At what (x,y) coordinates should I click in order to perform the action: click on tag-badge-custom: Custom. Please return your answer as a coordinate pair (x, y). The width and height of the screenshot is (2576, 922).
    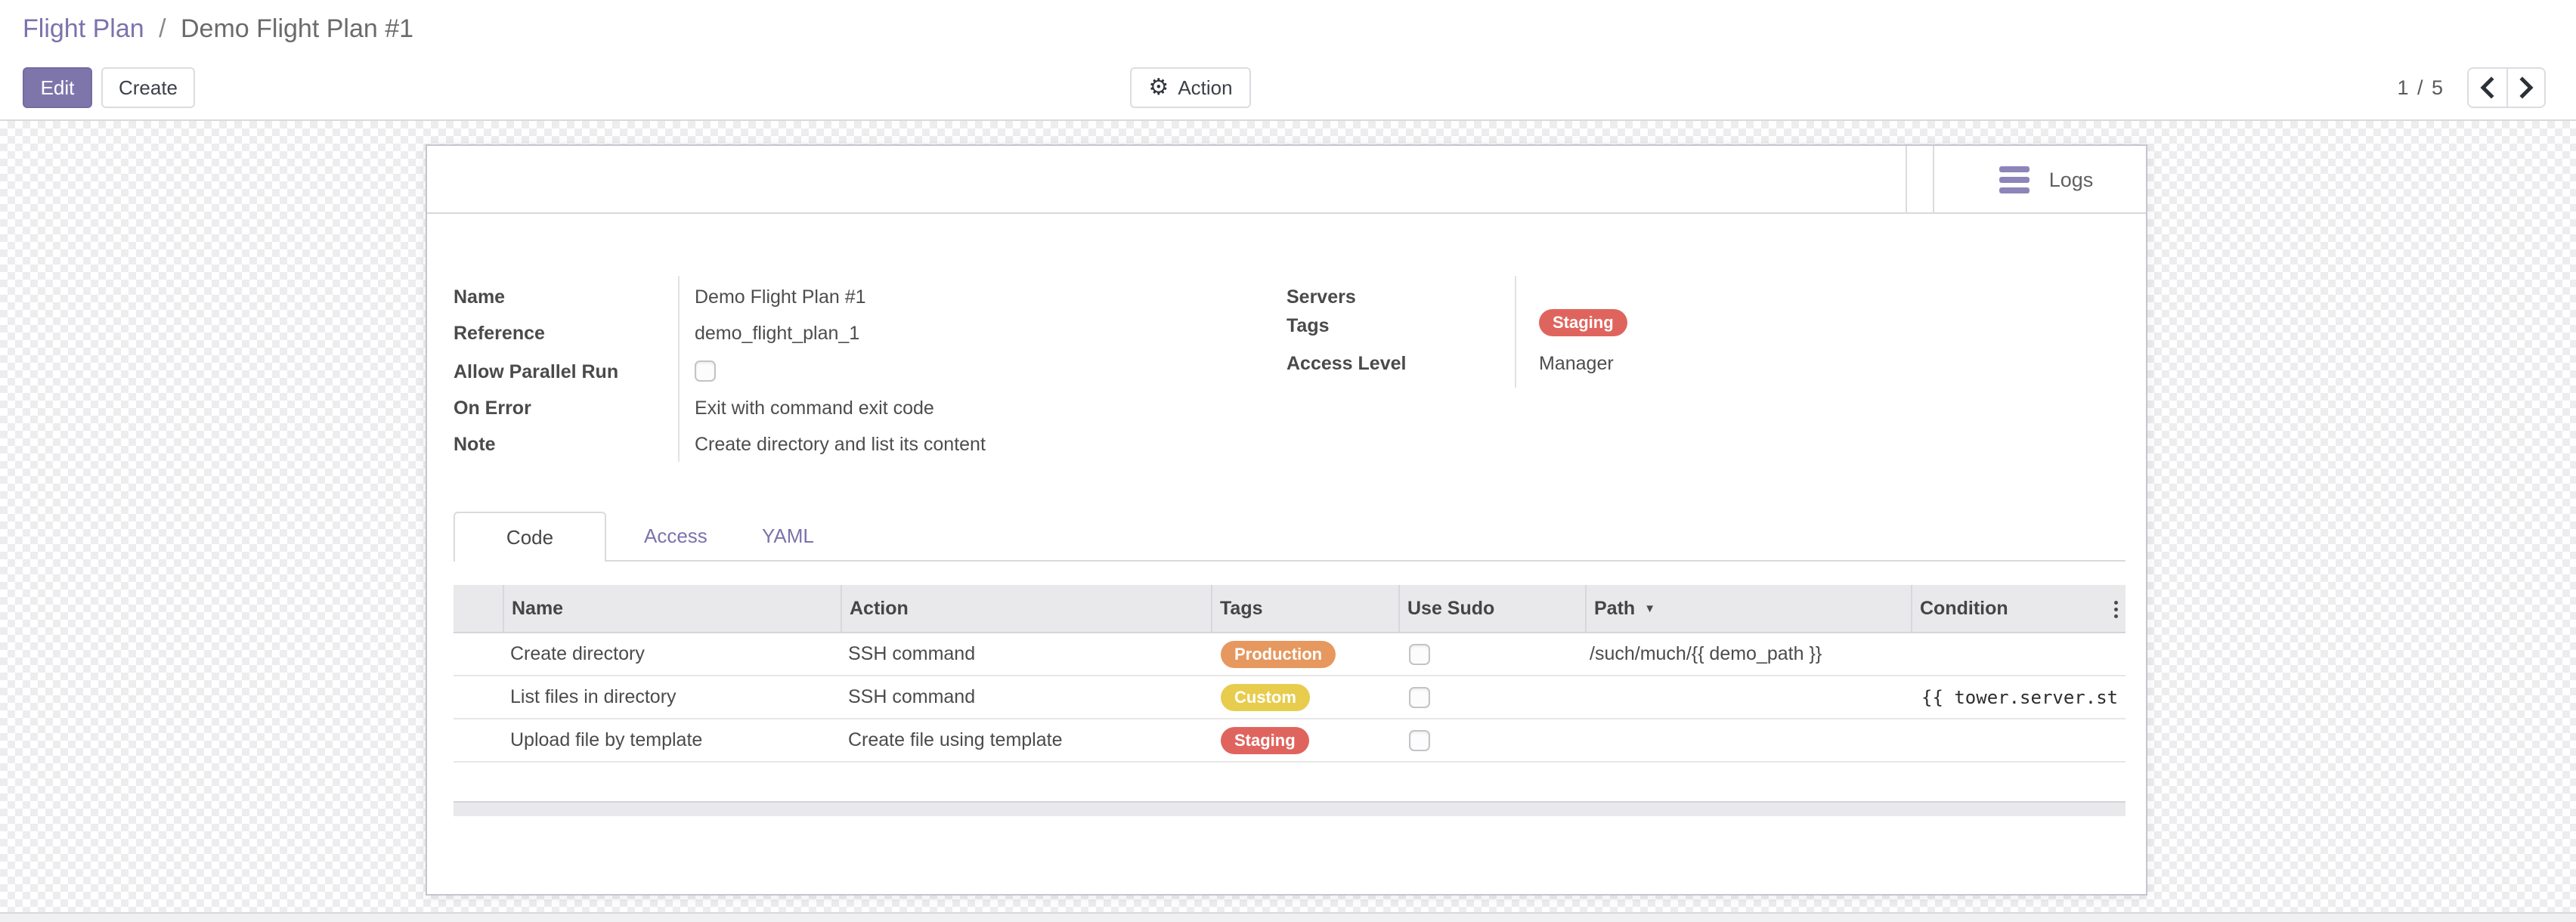
    Looking at the image, I should click on (1265, 697).